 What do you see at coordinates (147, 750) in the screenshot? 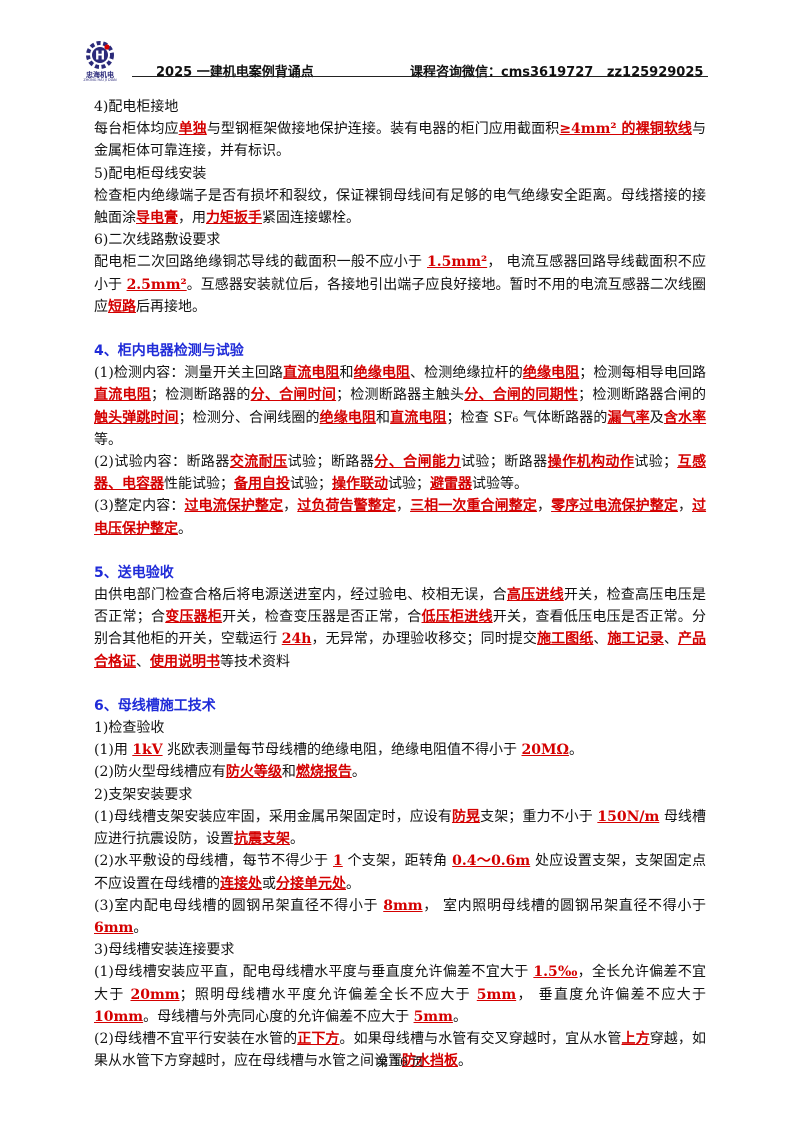
I see `key-term: 1kV` at bounding box center [147, 750].